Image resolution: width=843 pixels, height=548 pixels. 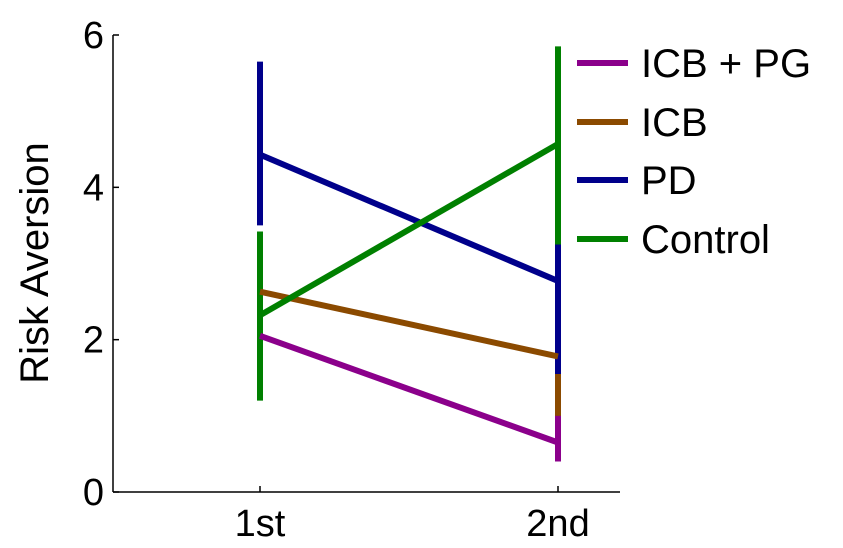 What do you see at coordinates (35, 263) in the screenshot?
I see `y-axis-label: Risk Aversion` at bounding box center [35, 263].